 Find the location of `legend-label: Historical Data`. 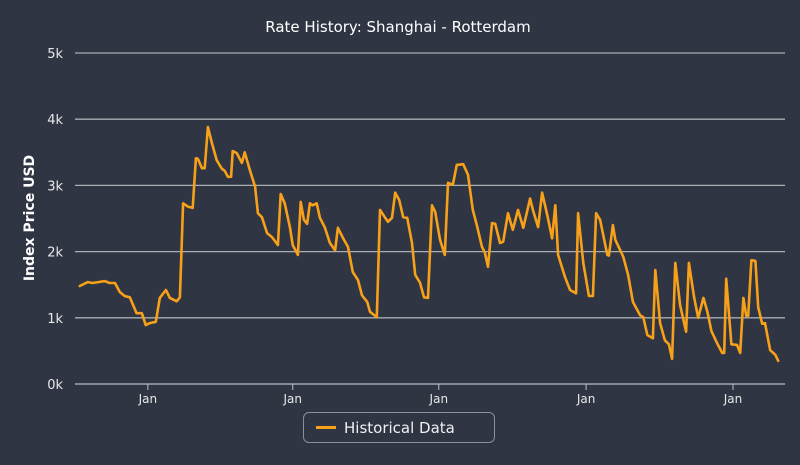

legend-label: Historical Data is located at coordinates (399, 427).